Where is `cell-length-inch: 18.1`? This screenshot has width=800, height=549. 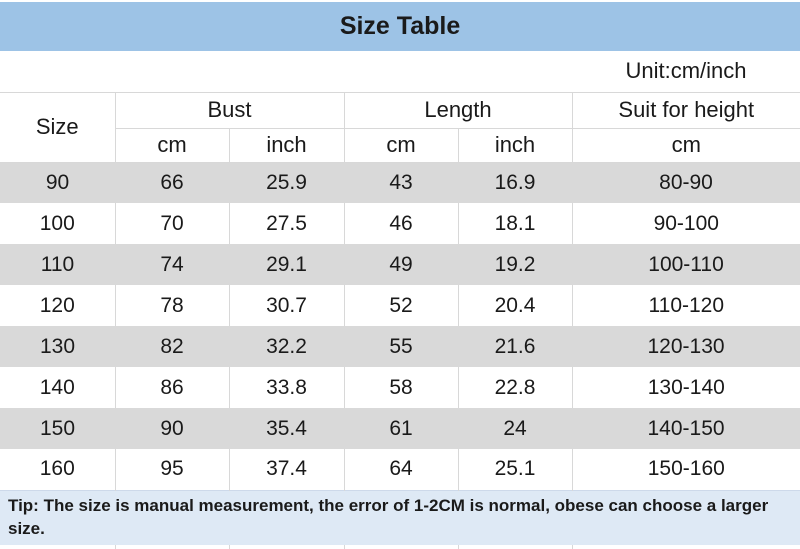
cell-length-inch: 18.1 is located at coordinates (514, 223).